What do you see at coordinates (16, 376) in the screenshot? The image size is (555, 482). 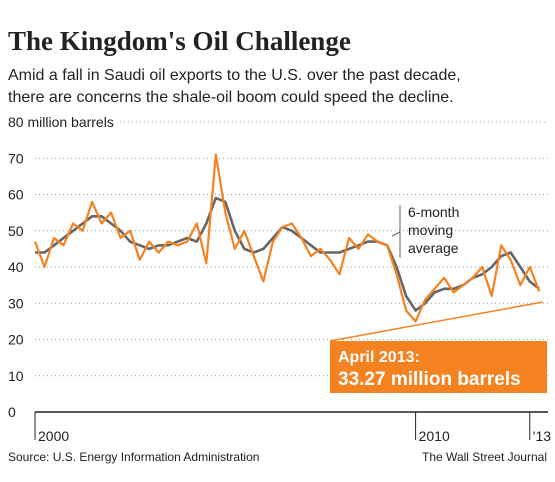 I see `y-tick-label: 10` at bounding box center [16, 376].